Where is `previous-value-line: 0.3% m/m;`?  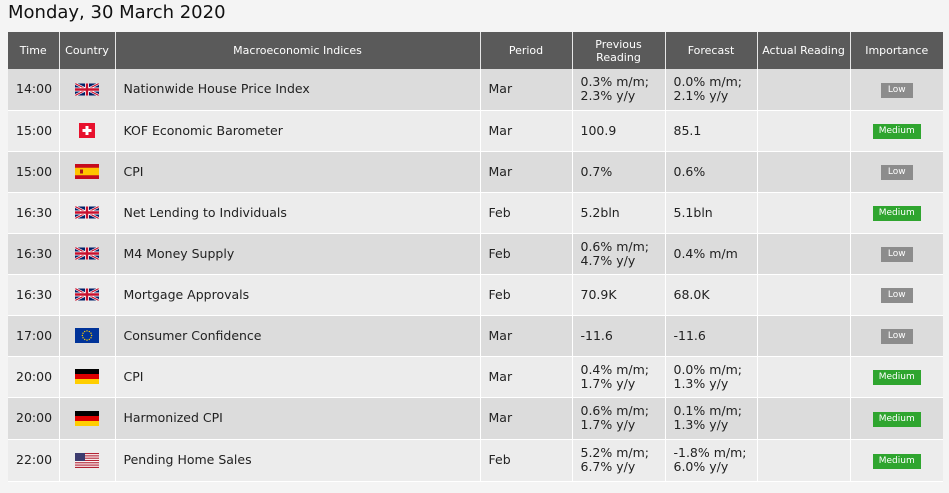 previous-value-line: 0.3% m/m; is located at coordinates (615, 82).